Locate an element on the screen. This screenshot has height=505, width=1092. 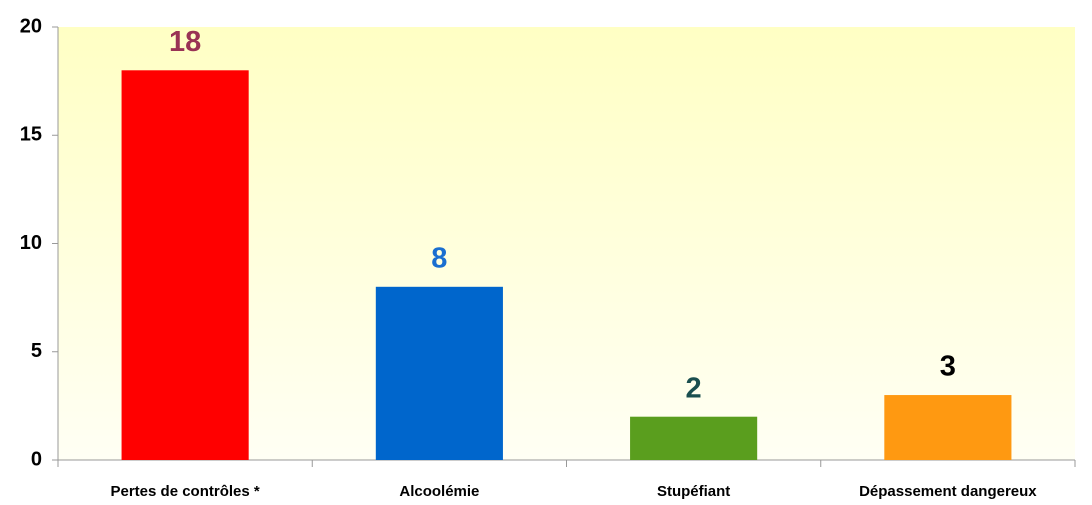
y-tick-label: 5 is located at coordinates (36, 351).